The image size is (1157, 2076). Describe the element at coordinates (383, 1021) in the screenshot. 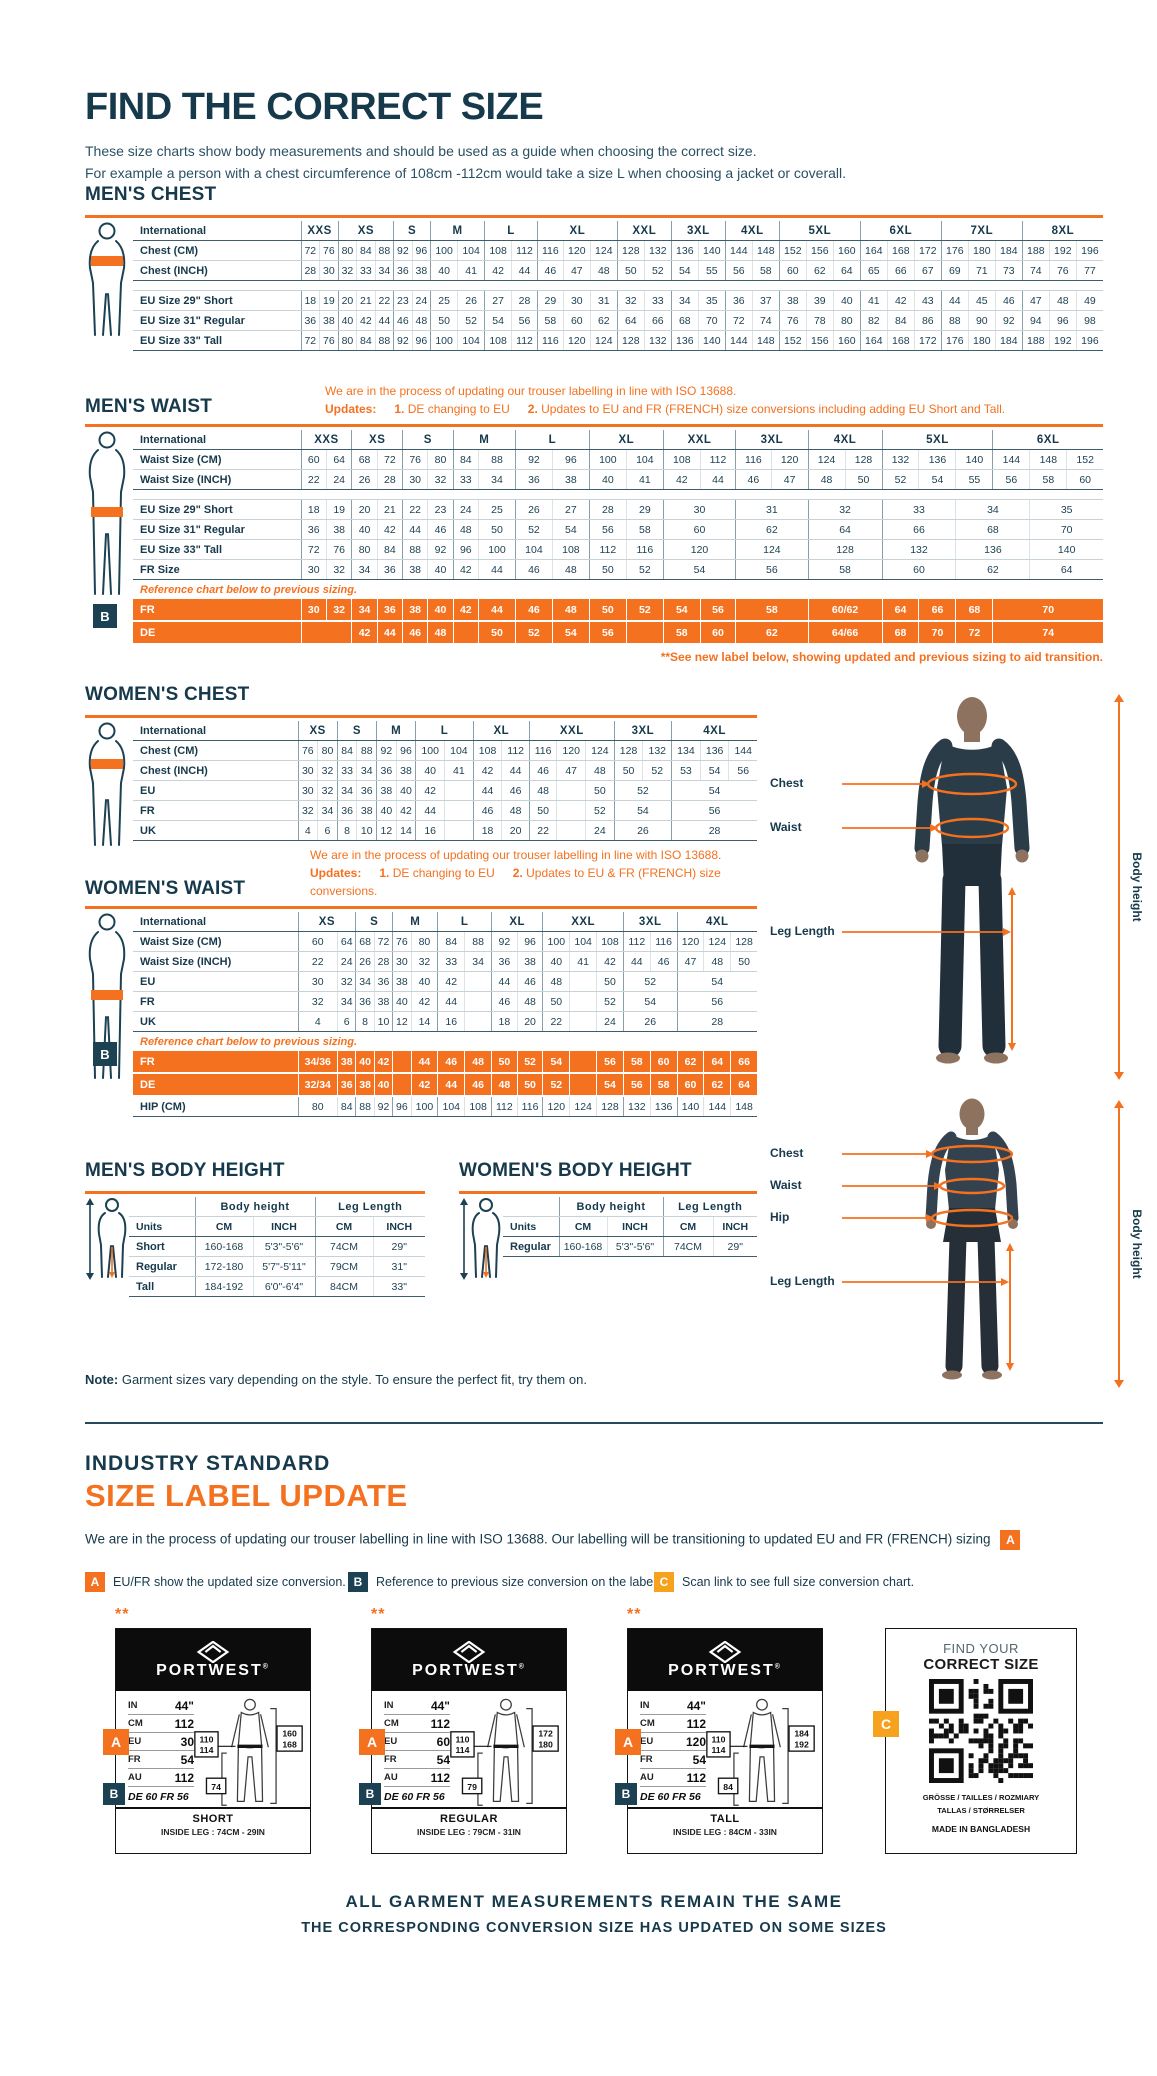

I see `size-cell: 10` at that location.